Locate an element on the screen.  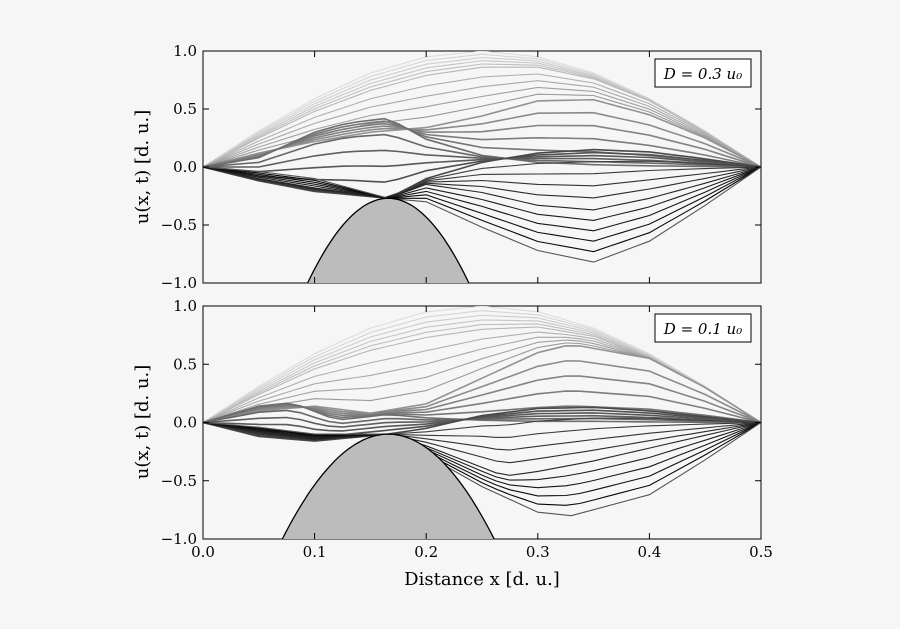
xlabel-bottom: Distance x [d. u.] is located at coordinates (482, 579).